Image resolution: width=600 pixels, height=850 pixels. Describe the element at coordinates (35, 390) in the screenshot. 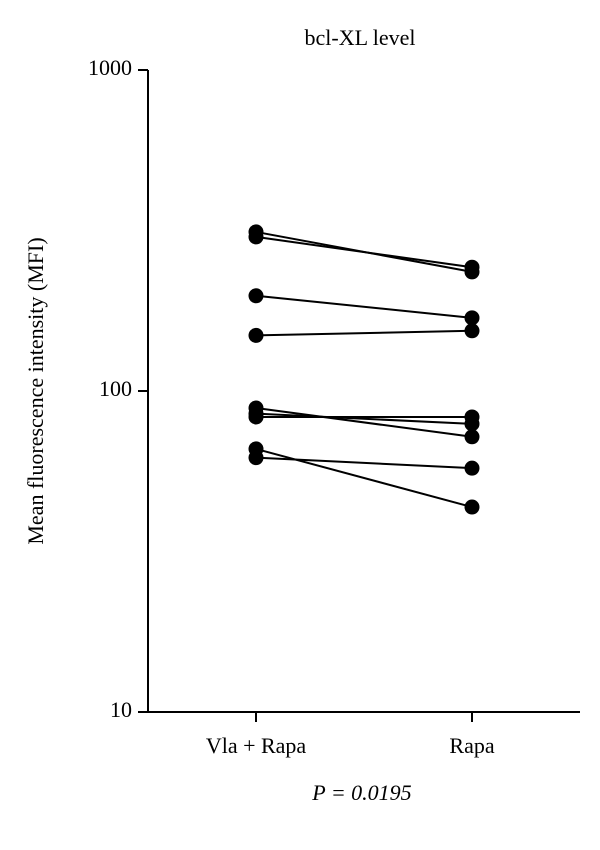

I see `y-axis-label: Mean fluorescence intensity (MFI)` at that location.